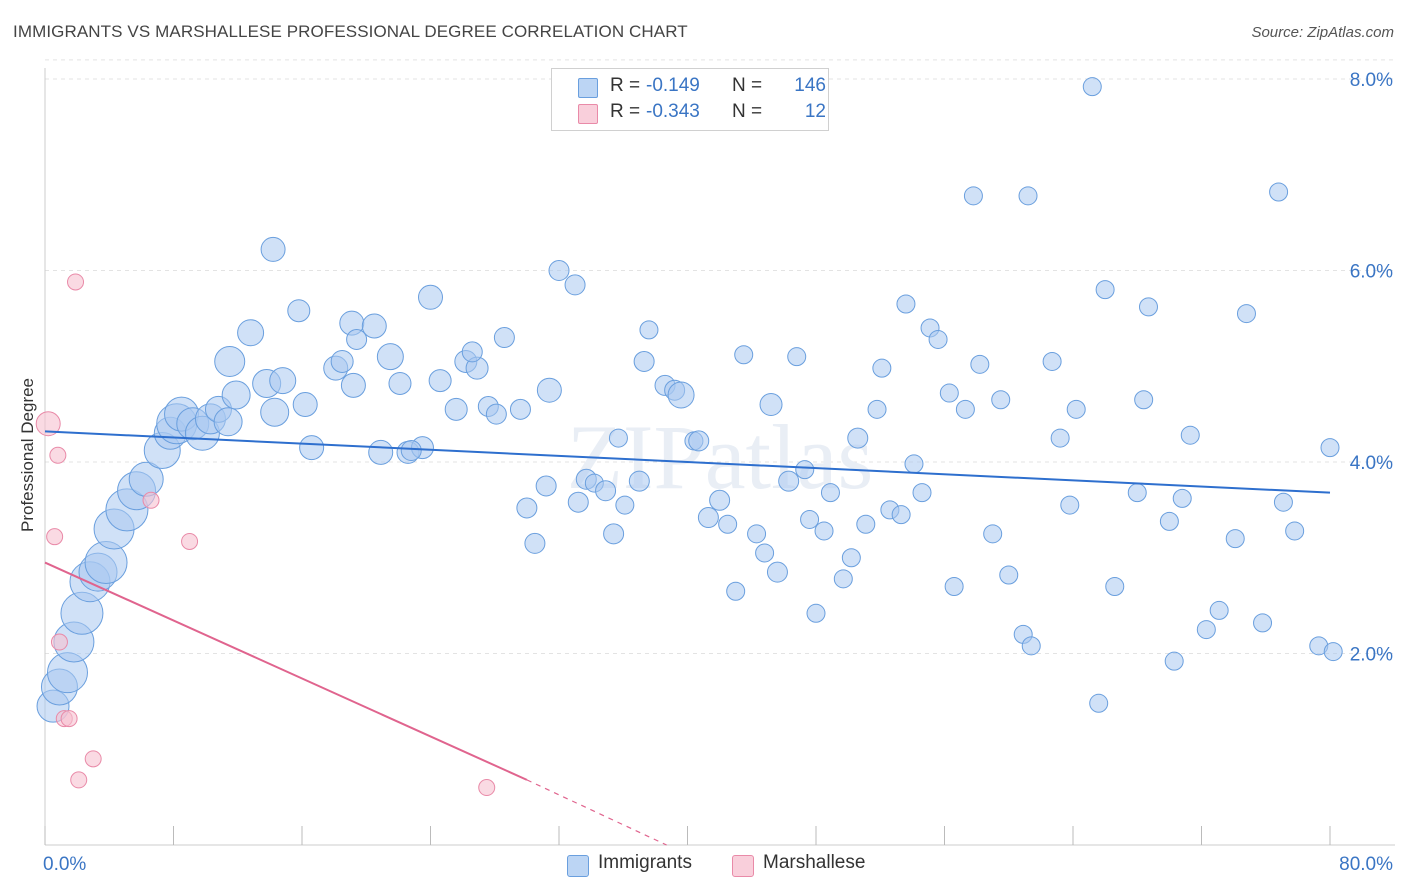  I want to click on y-axis-title: Professional Degree, so click(27, 455).